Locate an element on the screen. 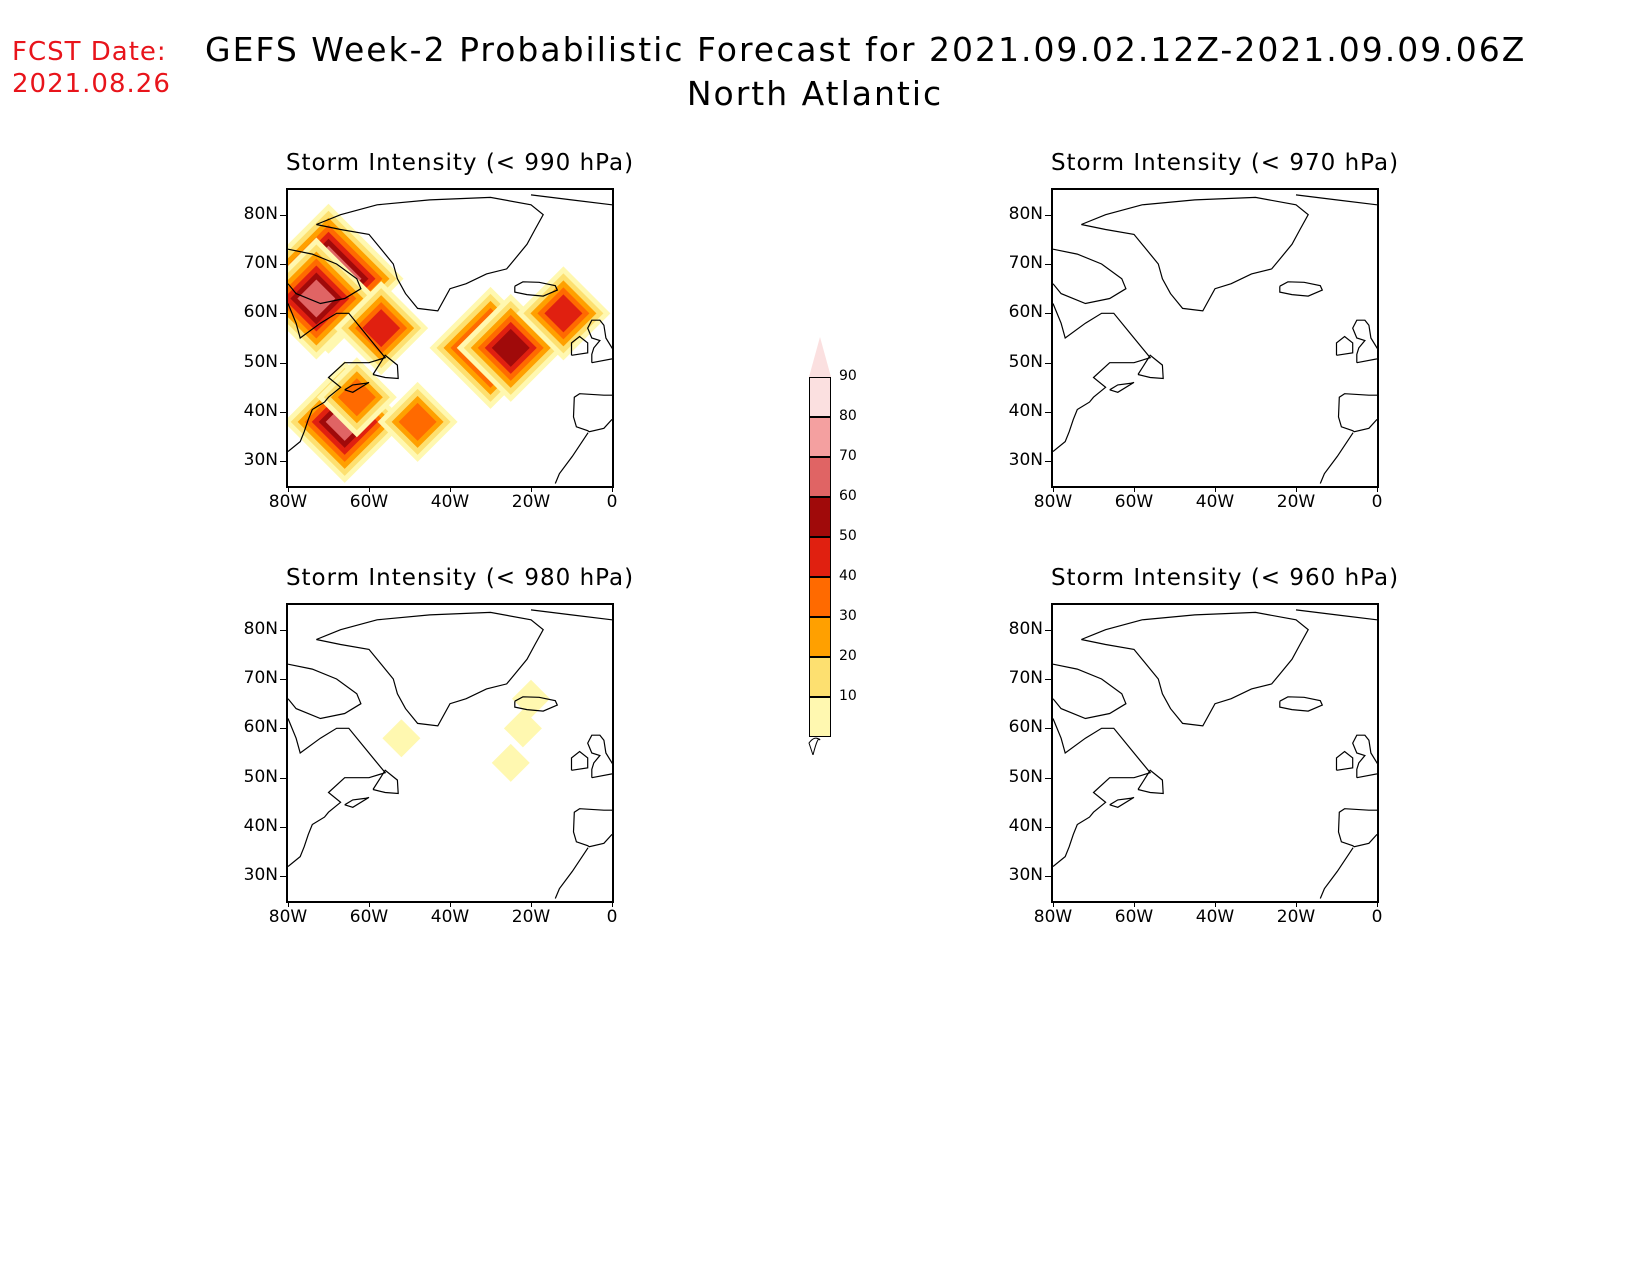 This screenshot has height=1275, width=1650. colorbar-label-50: 50 is located at coordinates (848, 536).